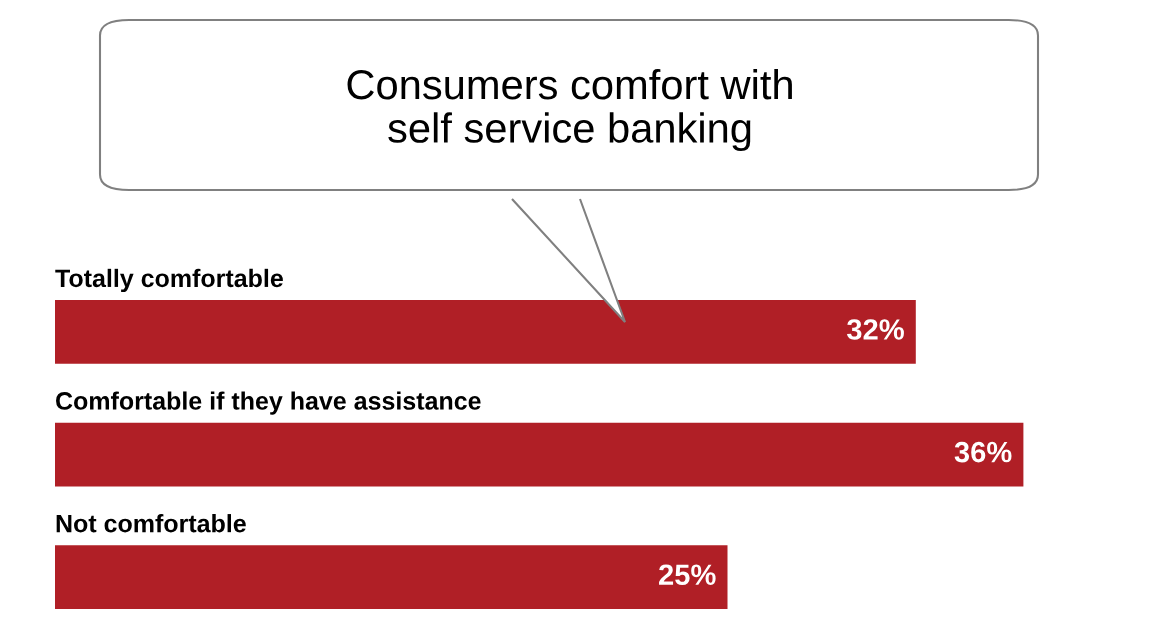 This screenshot has height=620, width=1167. I want to click on data-label: 25%, so click(687, 575).